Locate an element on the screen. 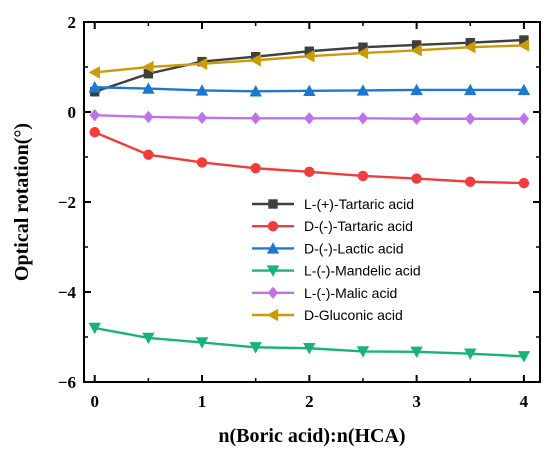 This screenshot has width=550, height=454. legend-label: L-(+)-Tartaric acid is located at coordinates (359, 204).